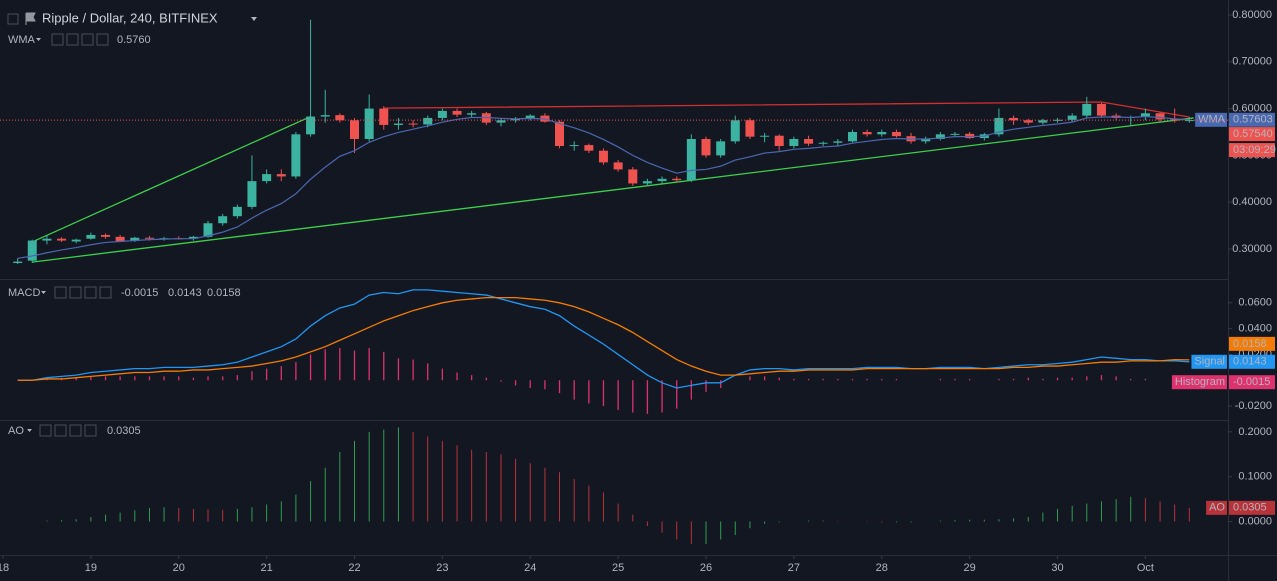 Image resolution: width=1277 pixels, height=581 pixels. I want to click on y-tick-label: 0.0000, so click(1255, 521).